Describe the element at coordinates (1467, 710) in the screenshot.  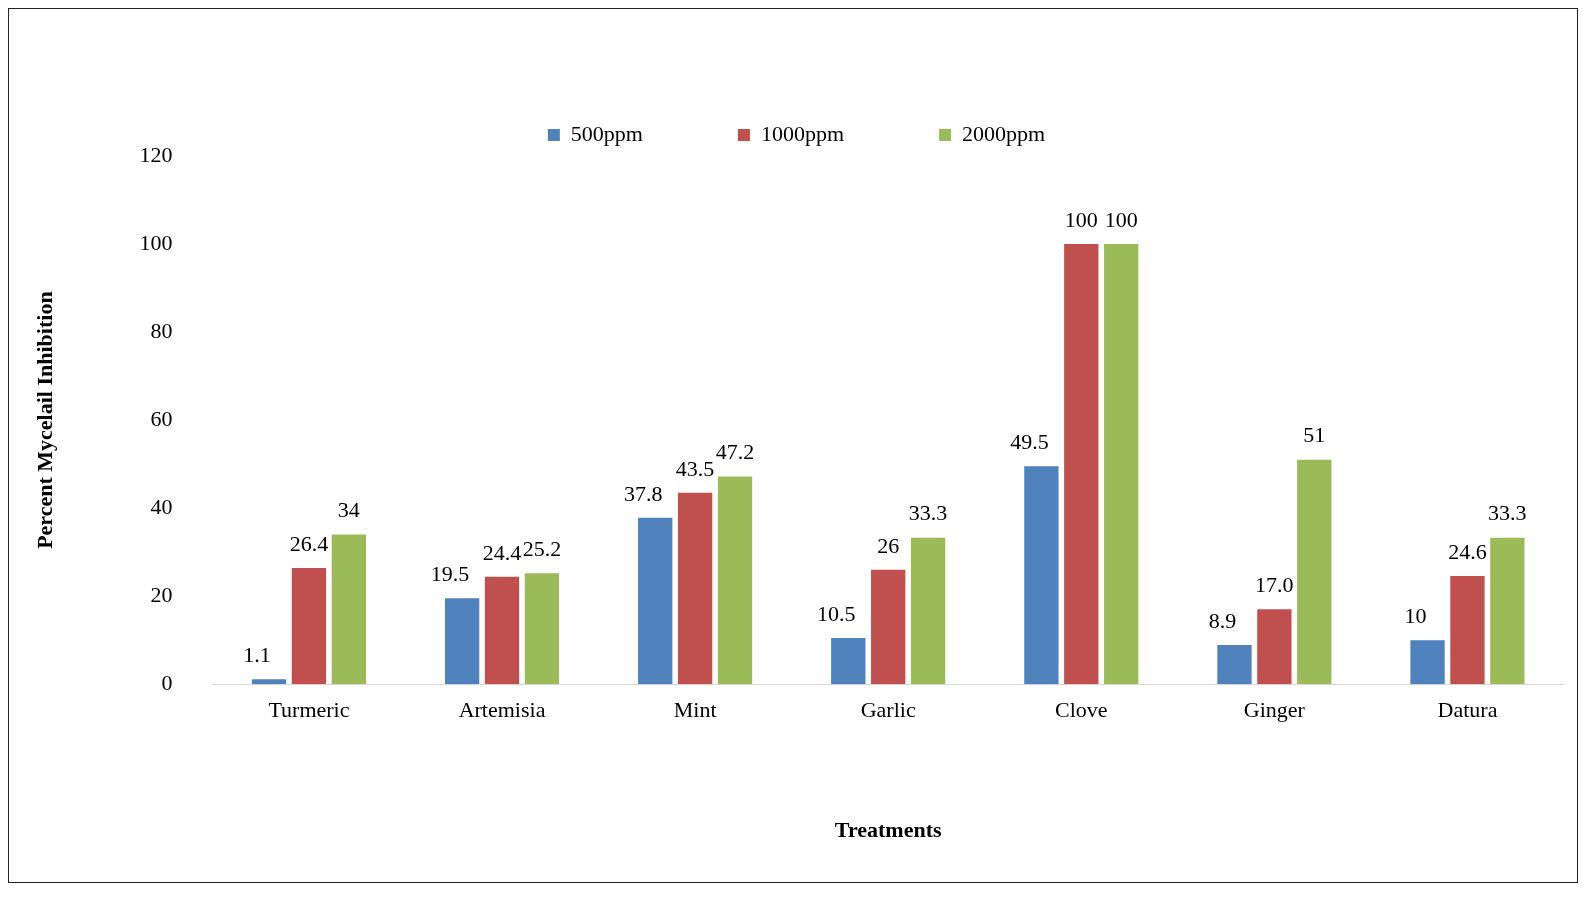
I see `x-tick-label: Datura` at that location.